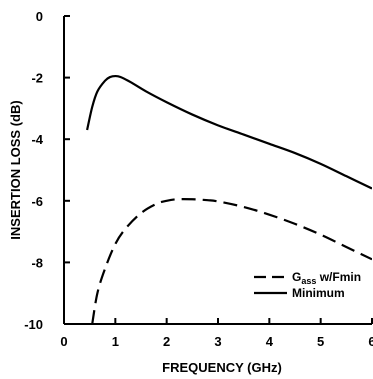  What do you see at coordinates (37, 201) in the screenshot?
I see `y-tick-label: -6` at bounding box center [37, 201].